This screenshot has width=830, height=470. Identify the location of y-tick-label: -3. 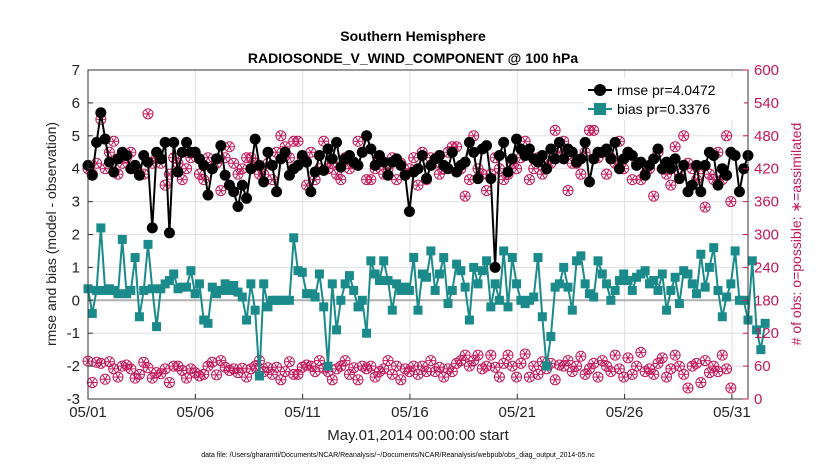
(73, 399).